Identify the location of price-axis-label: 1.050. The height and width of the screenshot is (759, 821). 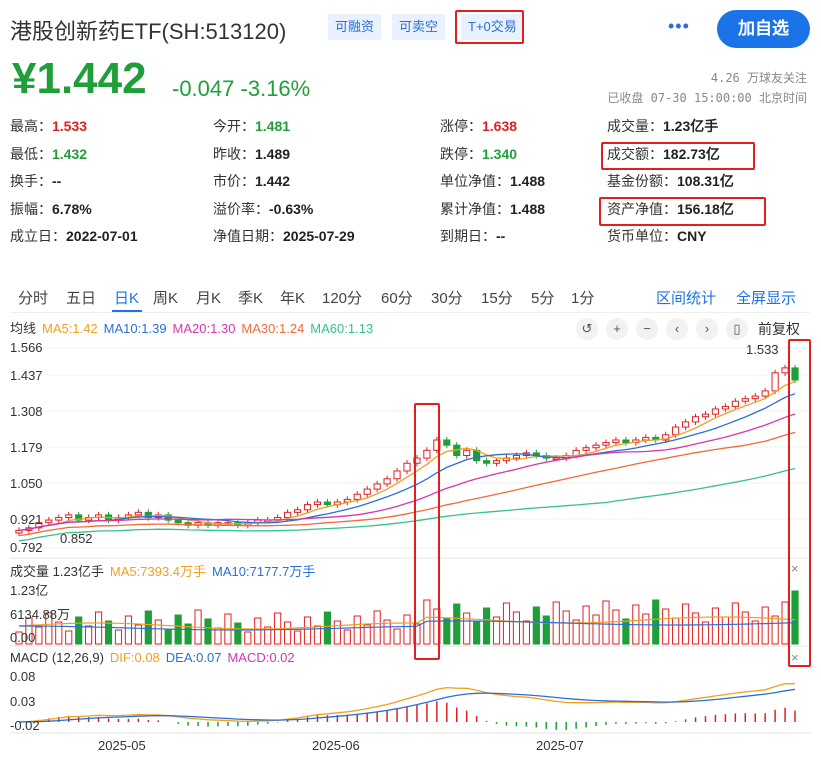
(26, 483).